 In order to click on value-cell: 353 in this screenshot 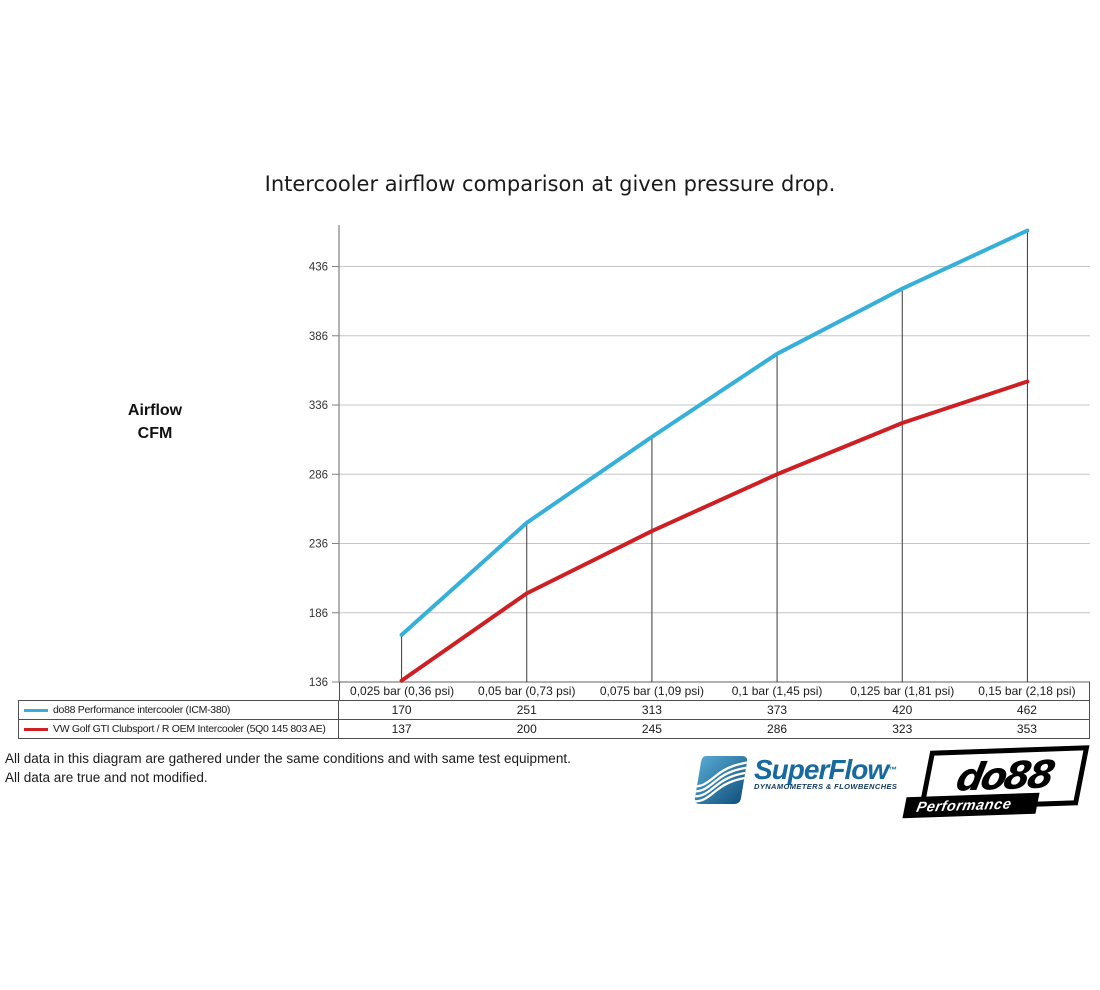, I will do `click(1027, 729)`.